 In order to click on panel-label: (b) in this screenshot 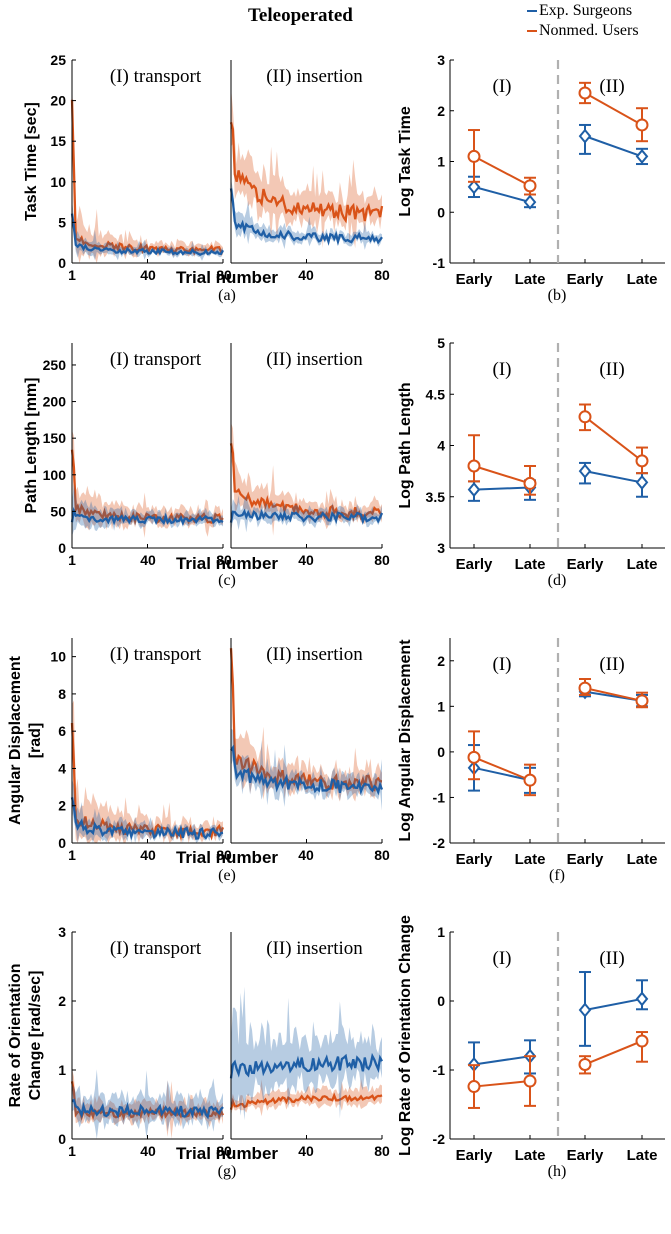, I will do `click(557, 295)`.